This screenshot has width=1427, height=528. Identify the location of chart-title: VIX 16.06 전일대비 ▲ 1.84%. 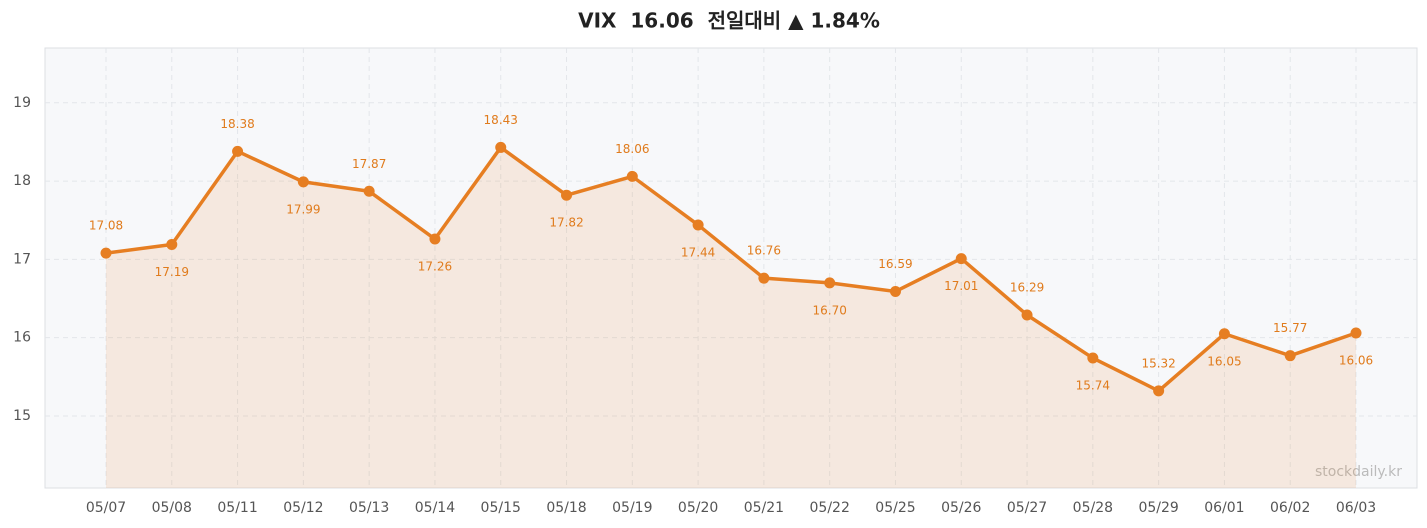
(729, 21).